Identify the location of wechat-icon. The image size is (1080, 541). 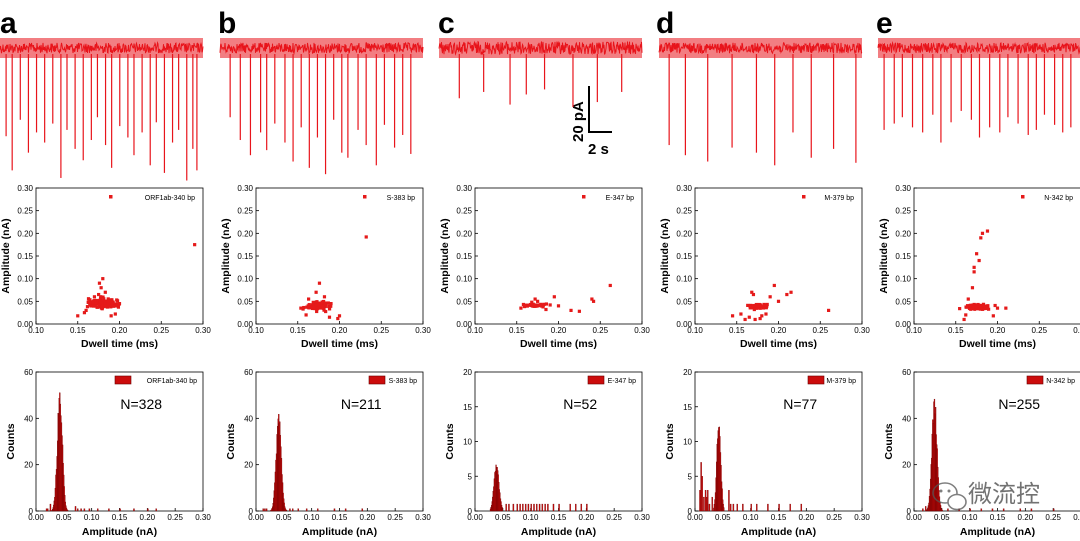
(949, 496).